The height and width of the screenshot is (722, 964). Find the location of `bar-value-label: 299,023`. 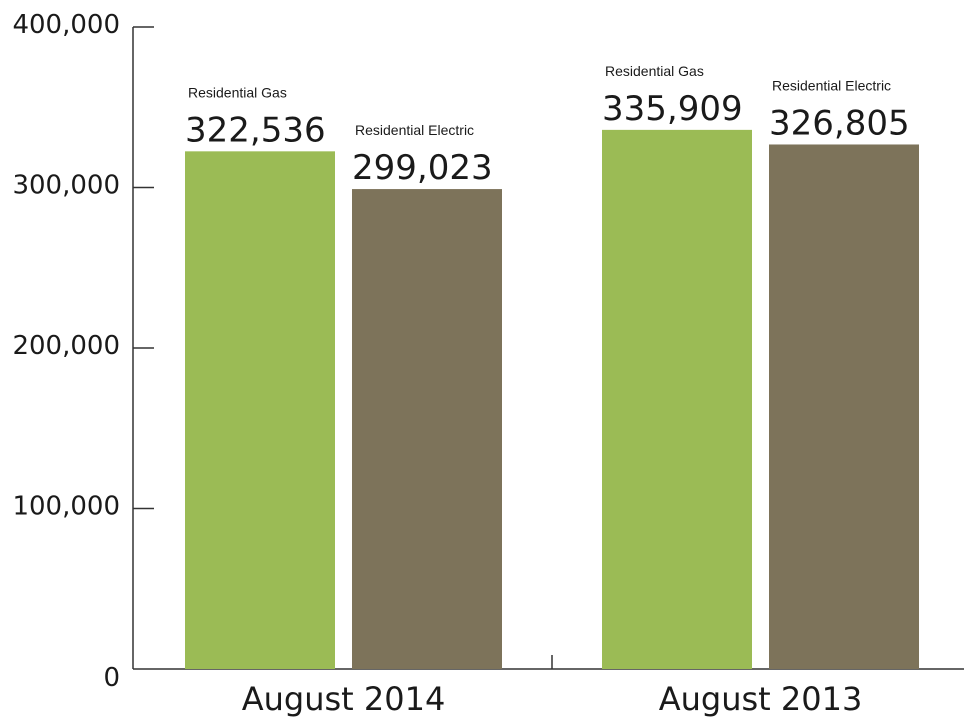

bar-value-label: 299,023 is located at coordinates (422, 168).